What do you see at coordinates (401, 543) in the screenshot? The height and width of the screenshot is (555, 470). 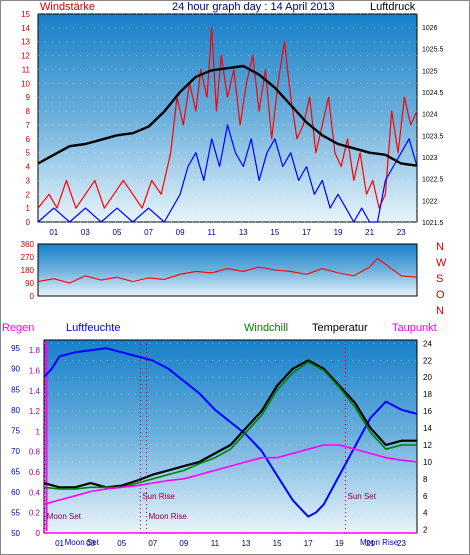 I see `panel3-x-tick-11: 23` at bounding box center [401, 543].